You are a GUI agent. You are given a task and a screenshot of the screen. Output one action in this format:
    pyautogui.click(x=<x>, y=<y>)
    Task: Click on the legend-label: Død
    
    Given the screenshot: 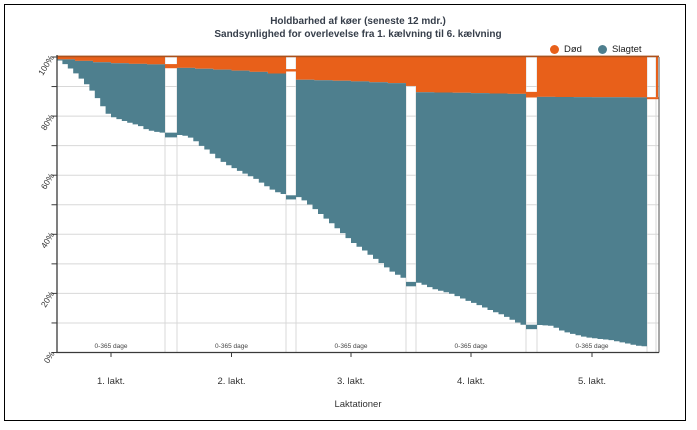 What is the action you would take?
    pyautogui.click(x=573, y=49)
    